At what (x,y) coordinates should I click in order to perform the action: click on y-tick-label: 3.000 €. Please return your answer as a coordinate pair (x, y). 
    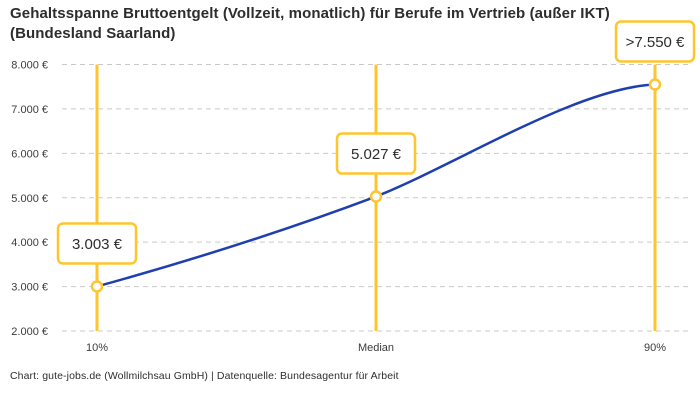
    Looking at the image, I should click on (29, 288).